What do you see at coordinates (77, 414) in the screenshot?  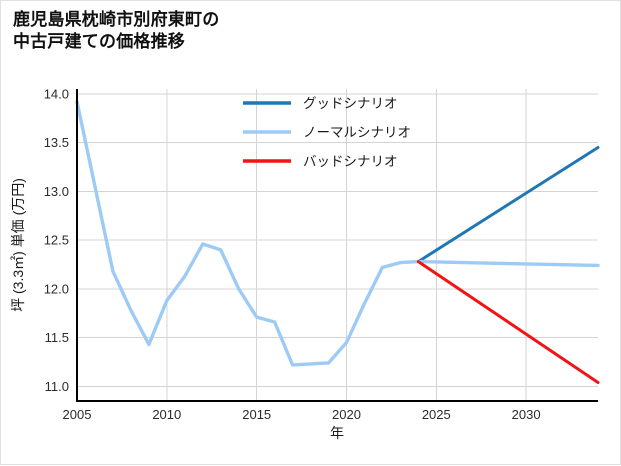 I see `x-tick-label: 2005` at bounding box center [77, 414].